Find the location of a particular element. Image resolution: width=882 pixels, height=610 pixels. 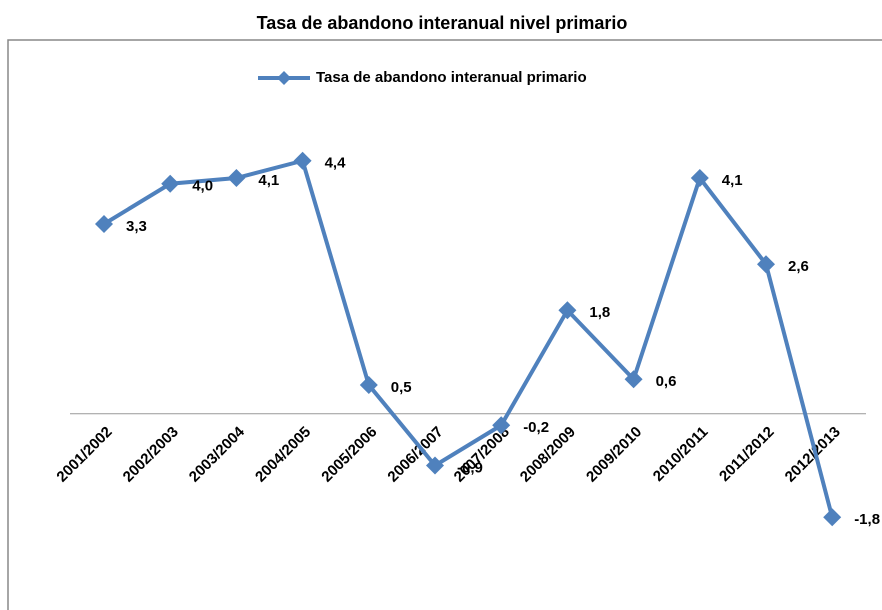

data-label: -0,9 is located at coordinates (470, 467).